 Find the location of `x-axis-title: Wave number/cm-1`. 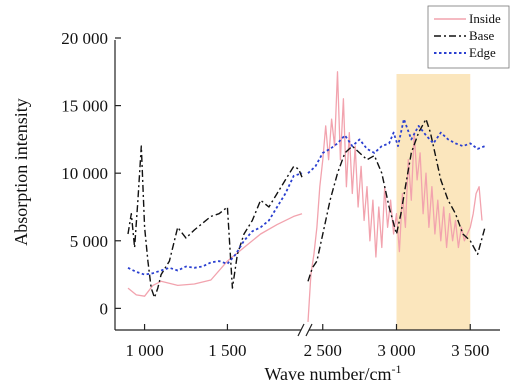

x-axis-title: Wave number/cm-1 is located at coordinates (332, 373).